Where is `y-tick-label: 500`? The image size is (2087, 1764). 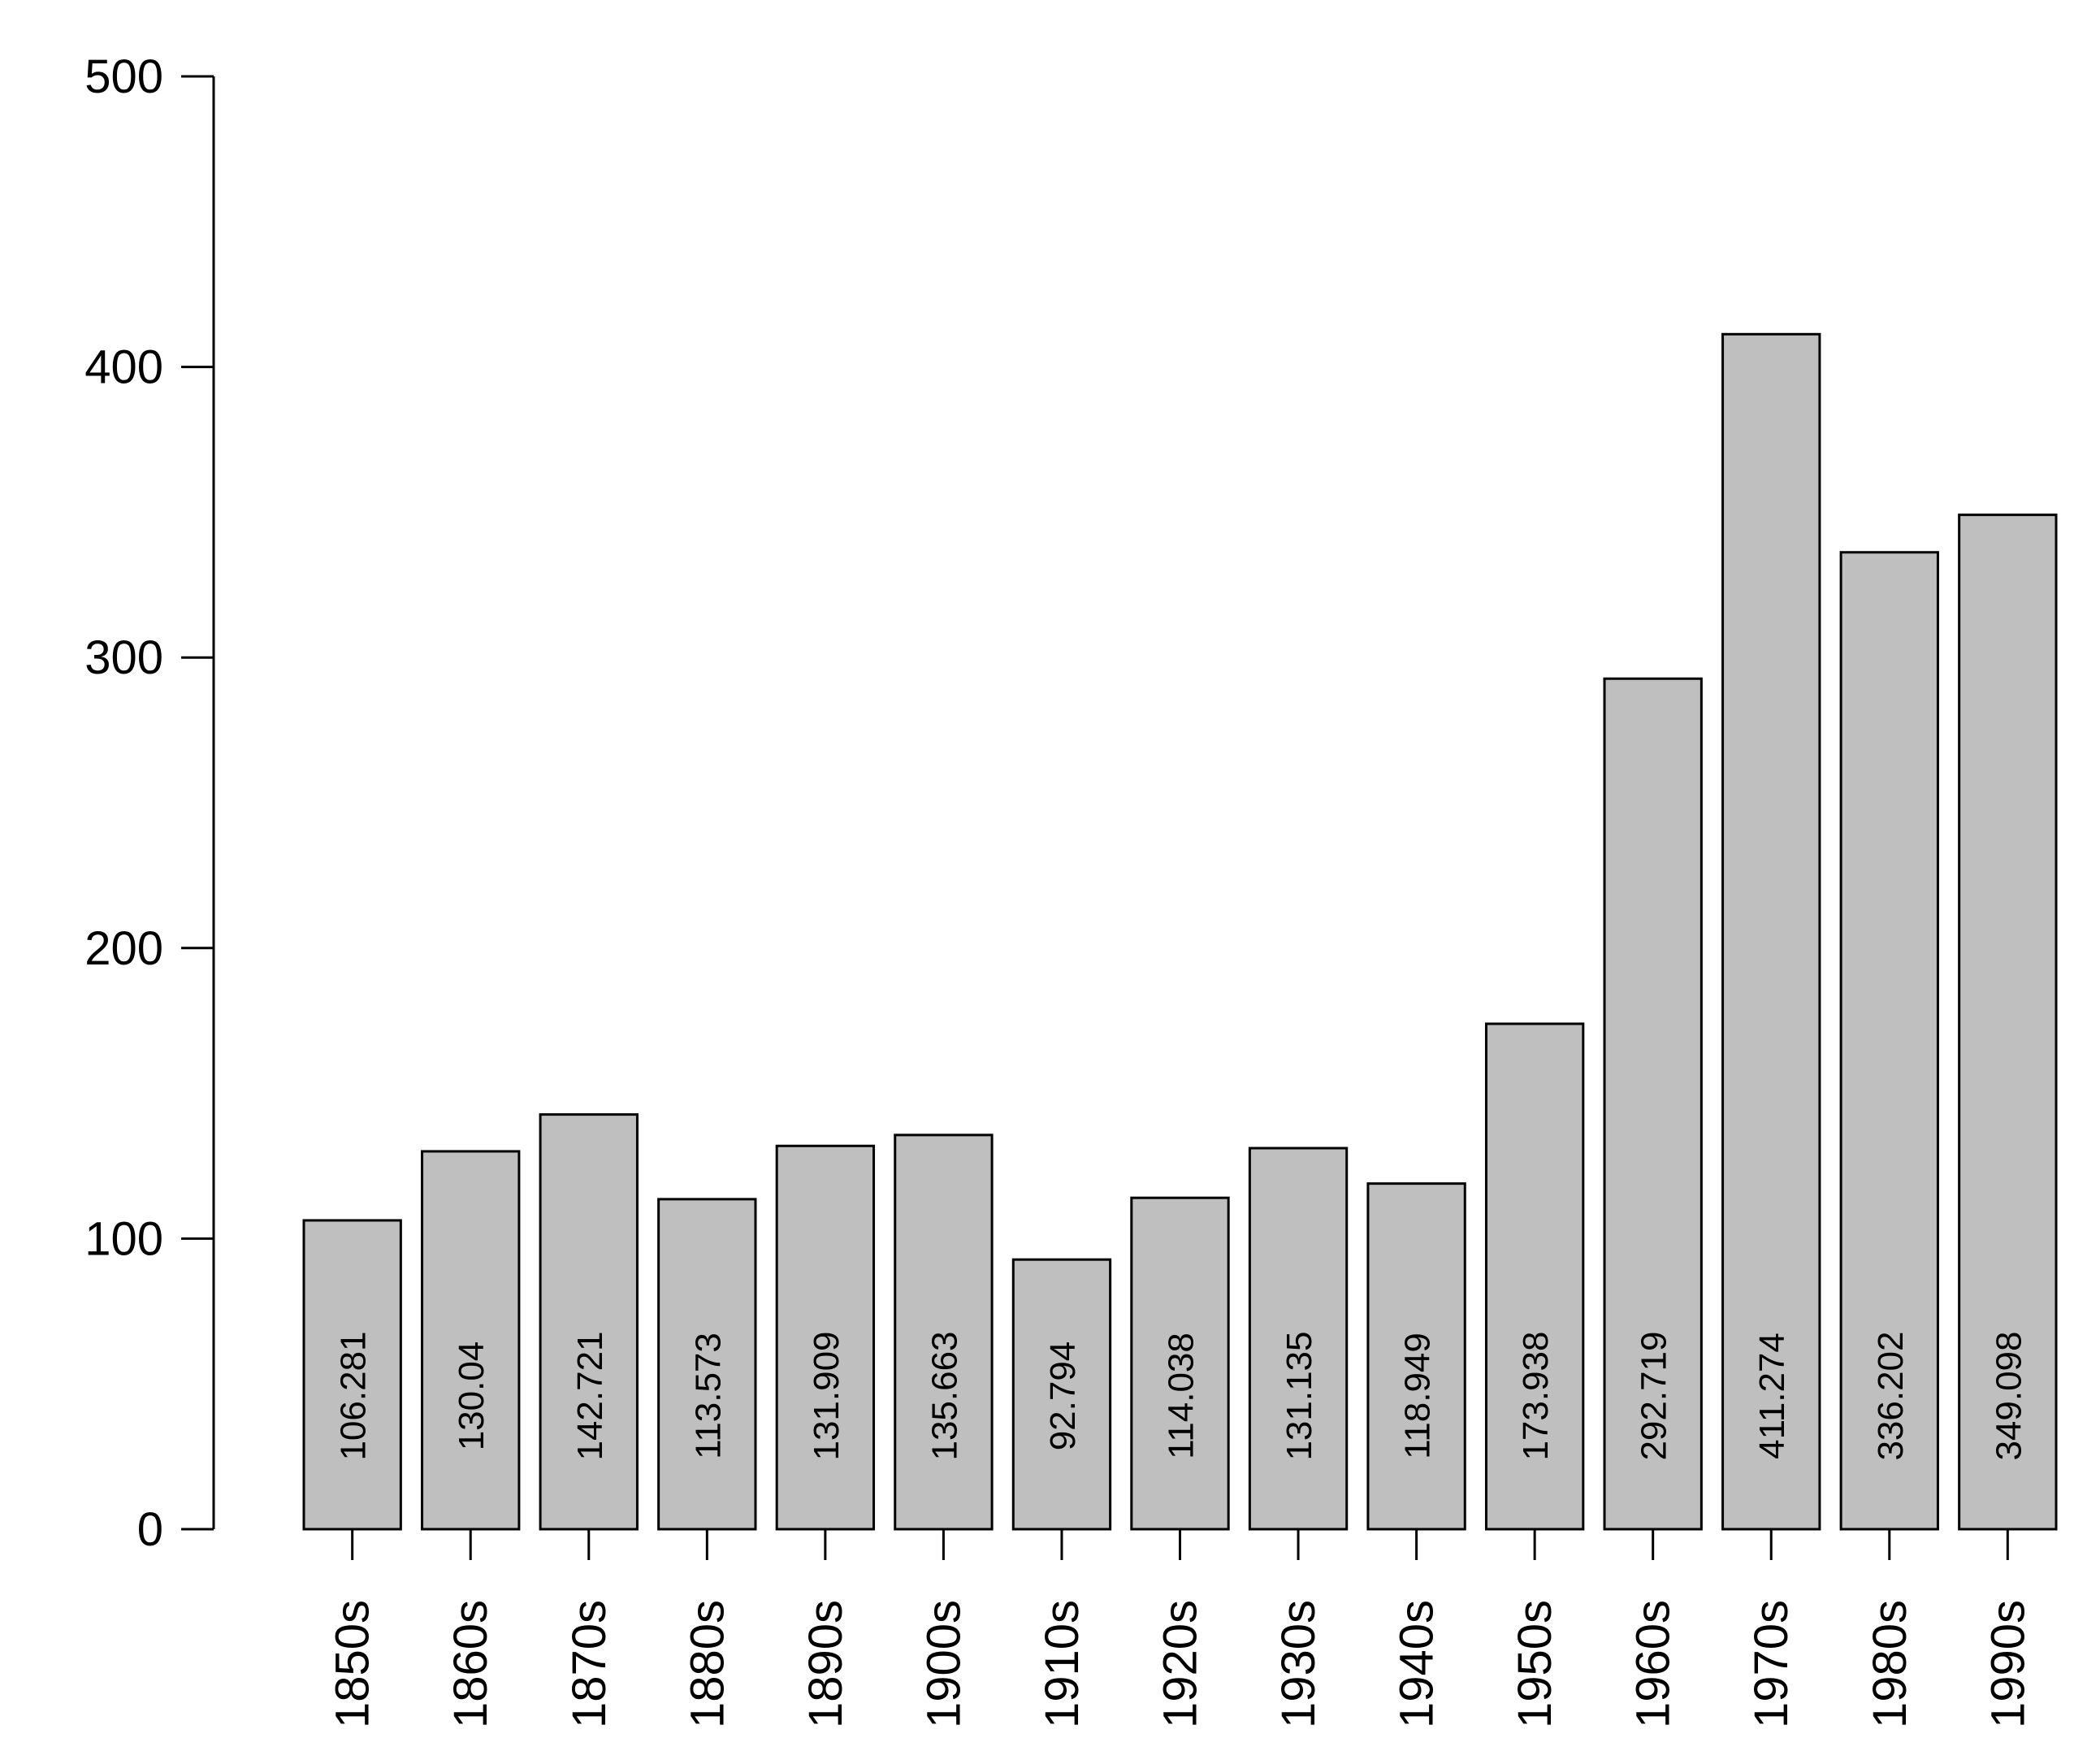 y-tick-label: 500 is located at coordinates (124, 76).